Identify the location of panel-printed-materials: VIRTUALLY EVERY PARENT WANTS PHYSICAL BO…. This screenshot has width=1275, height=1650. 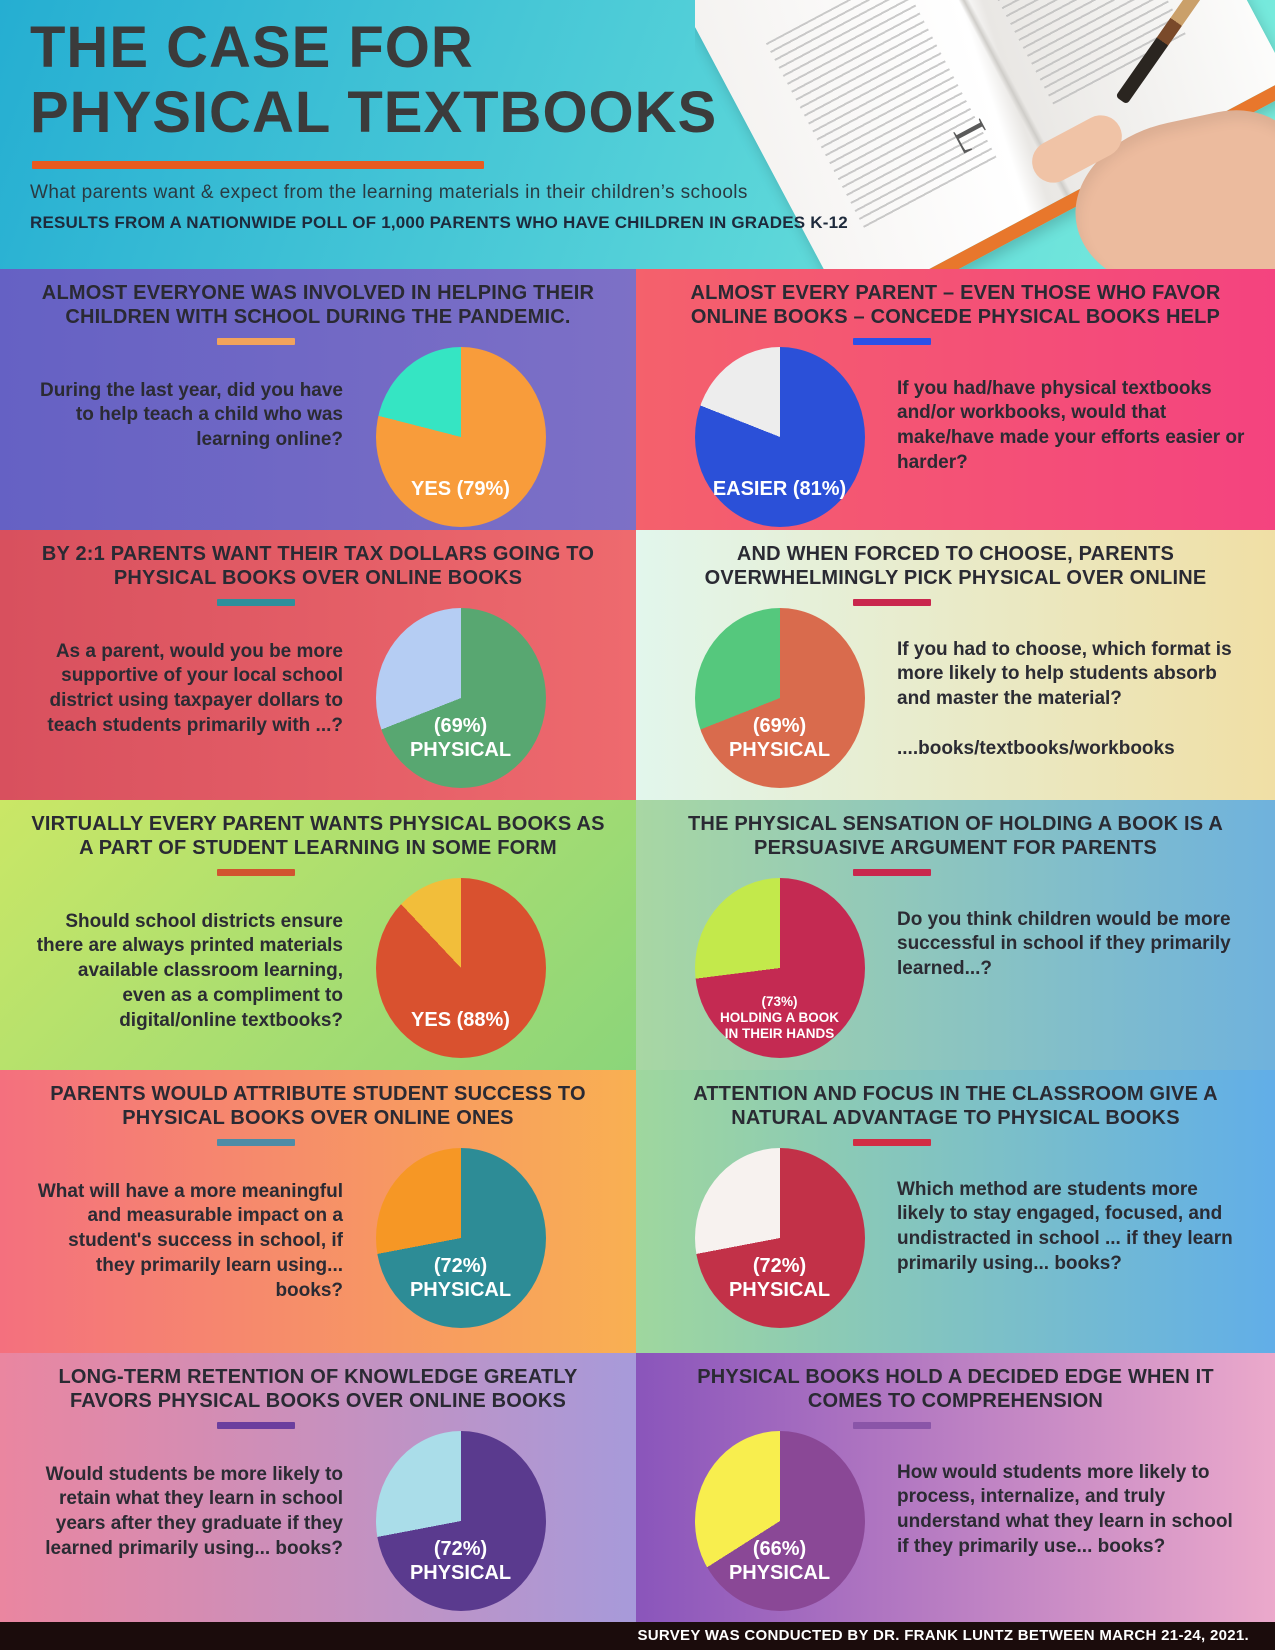
(318, 935).